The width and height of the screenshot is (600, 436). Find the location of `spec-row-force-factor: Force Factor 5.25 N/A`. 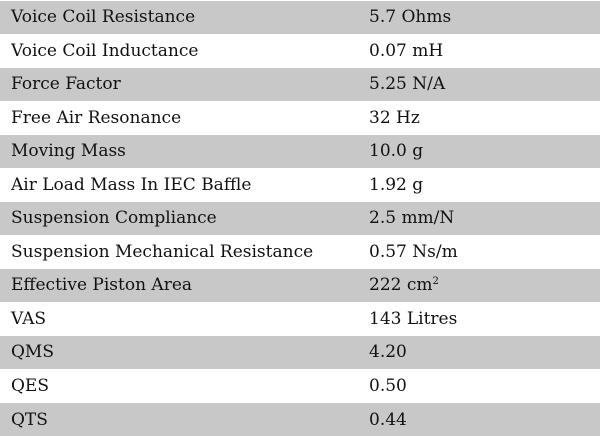

spec-row-force-factor: Force Factor 5.25 N/A is located at coordinates (300, 84).